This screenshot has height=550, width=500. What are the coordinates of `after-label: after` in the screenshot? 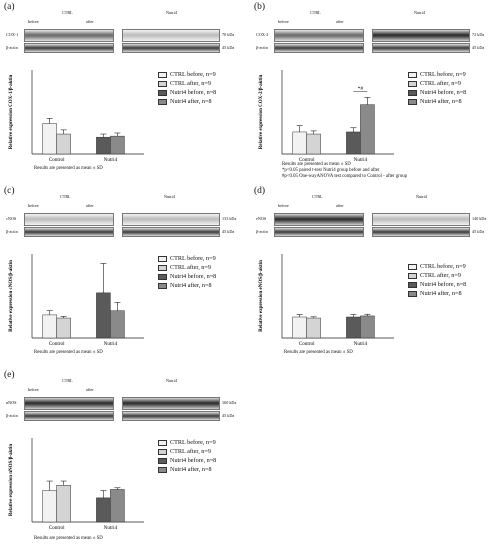 It's located at (90, 389).